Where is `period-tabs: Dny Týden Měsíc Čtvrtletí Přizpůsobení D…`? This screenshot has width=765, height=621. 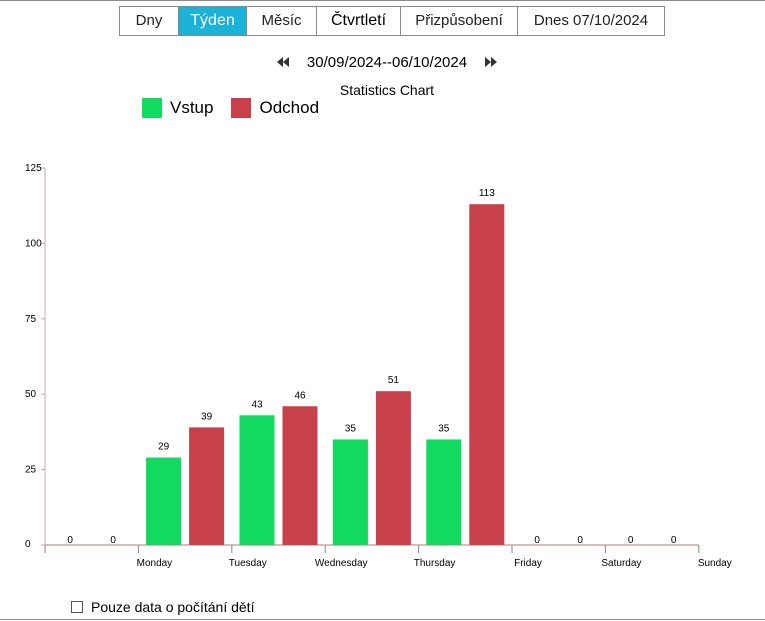 period-tabs: Dny Týden Měsíc Čtvrtletí Přizpůsobení D… is located at coordinates (392, 21).